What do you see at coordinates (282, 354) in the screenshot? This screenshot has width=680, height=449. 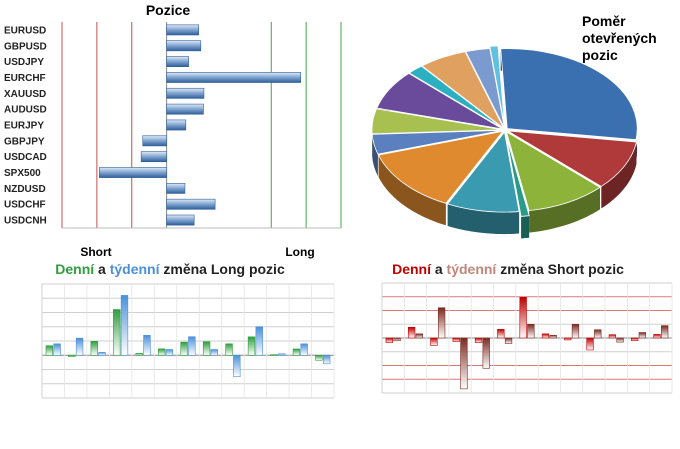 I see `bar-weekly-nzdusd` at bounding box center [282, 354].